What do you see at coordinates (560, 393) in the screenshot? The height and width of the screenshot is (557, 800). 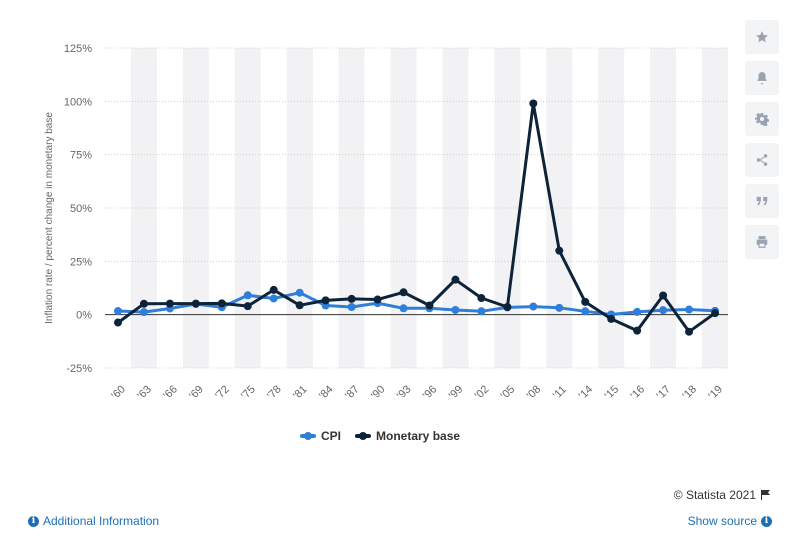 I see `x-tick-label: '11` at bounding box center [560, 393].